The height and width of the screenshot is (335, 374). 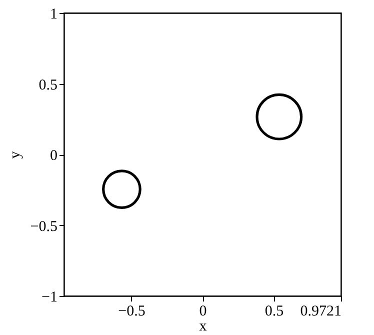 I want to click on y-axis-title: y, so click(x=15, y=154).